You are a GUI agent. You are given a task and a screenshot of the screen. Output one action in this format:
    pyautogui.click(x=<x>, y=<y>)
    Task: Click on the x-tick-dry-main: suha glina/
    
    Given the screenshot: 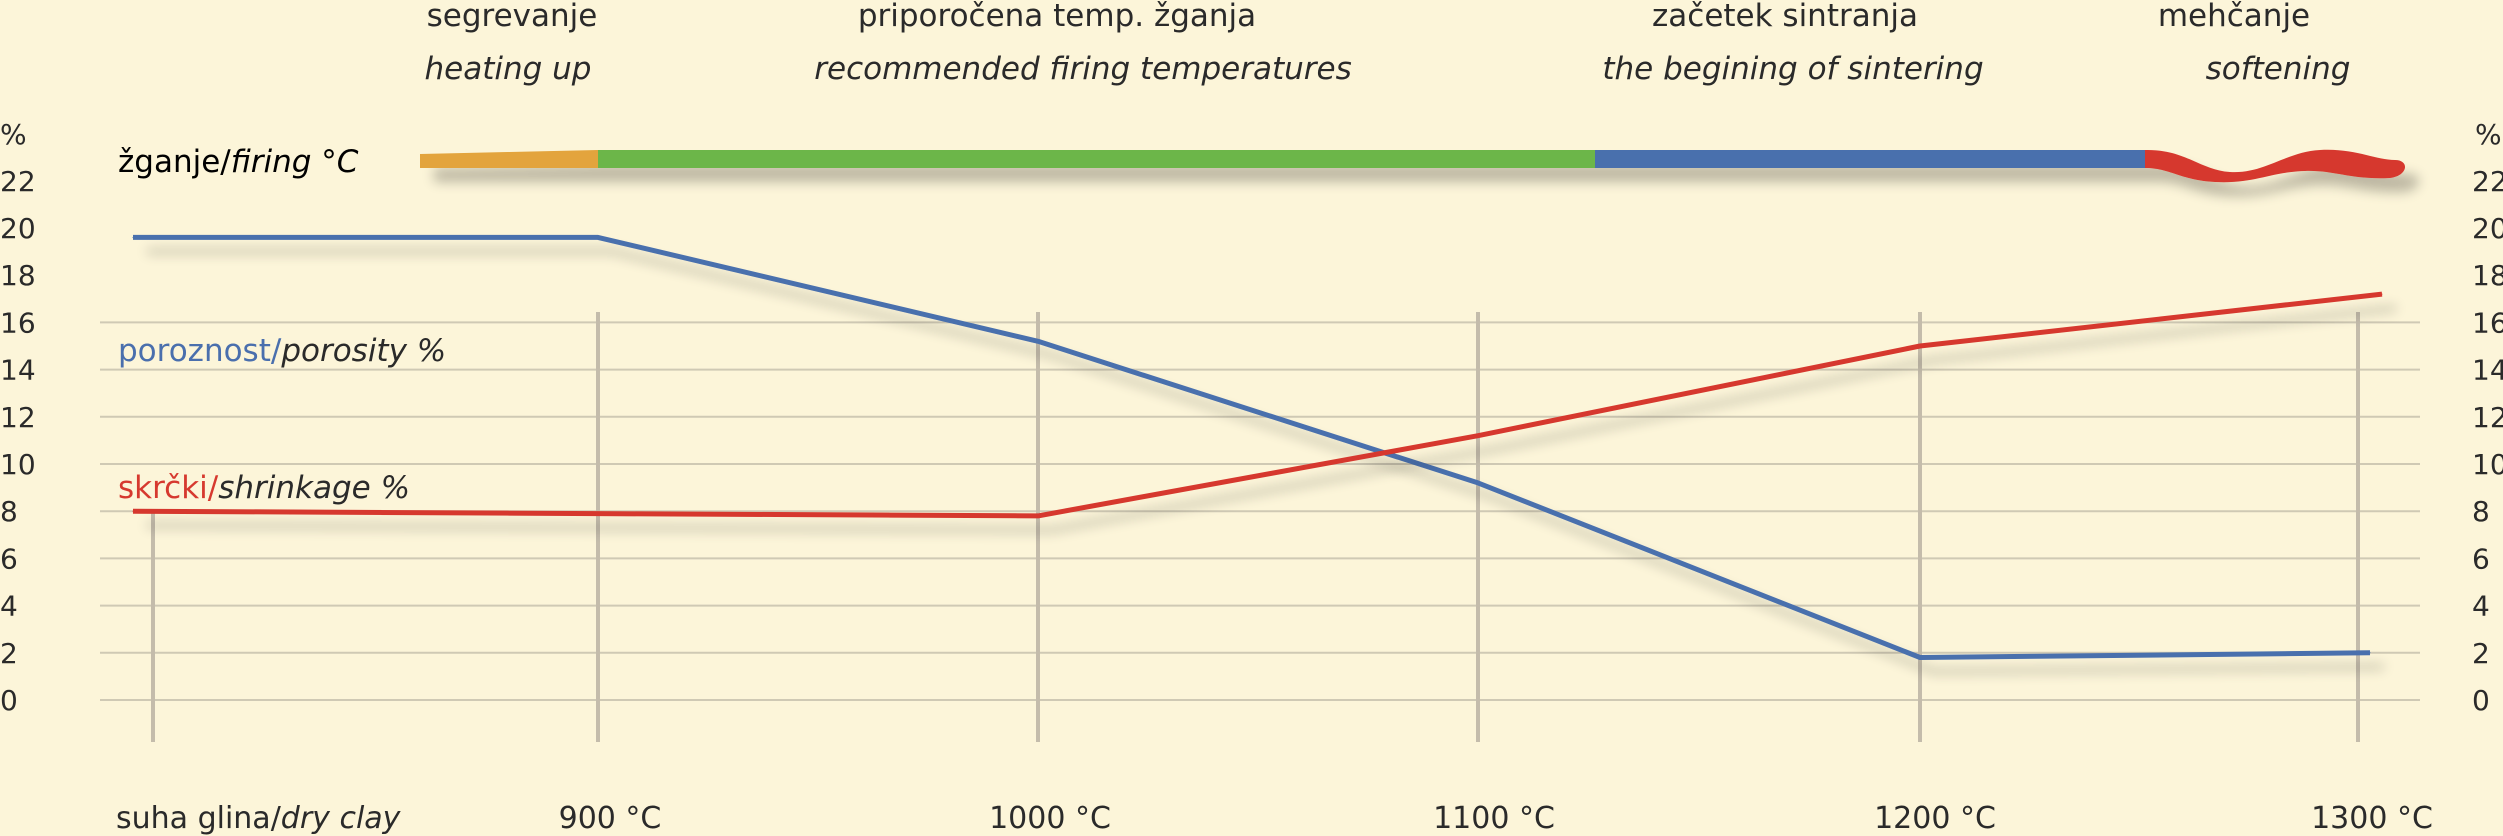 What is the action you would take?
    pyautogui.click(x=199, y=818)
    